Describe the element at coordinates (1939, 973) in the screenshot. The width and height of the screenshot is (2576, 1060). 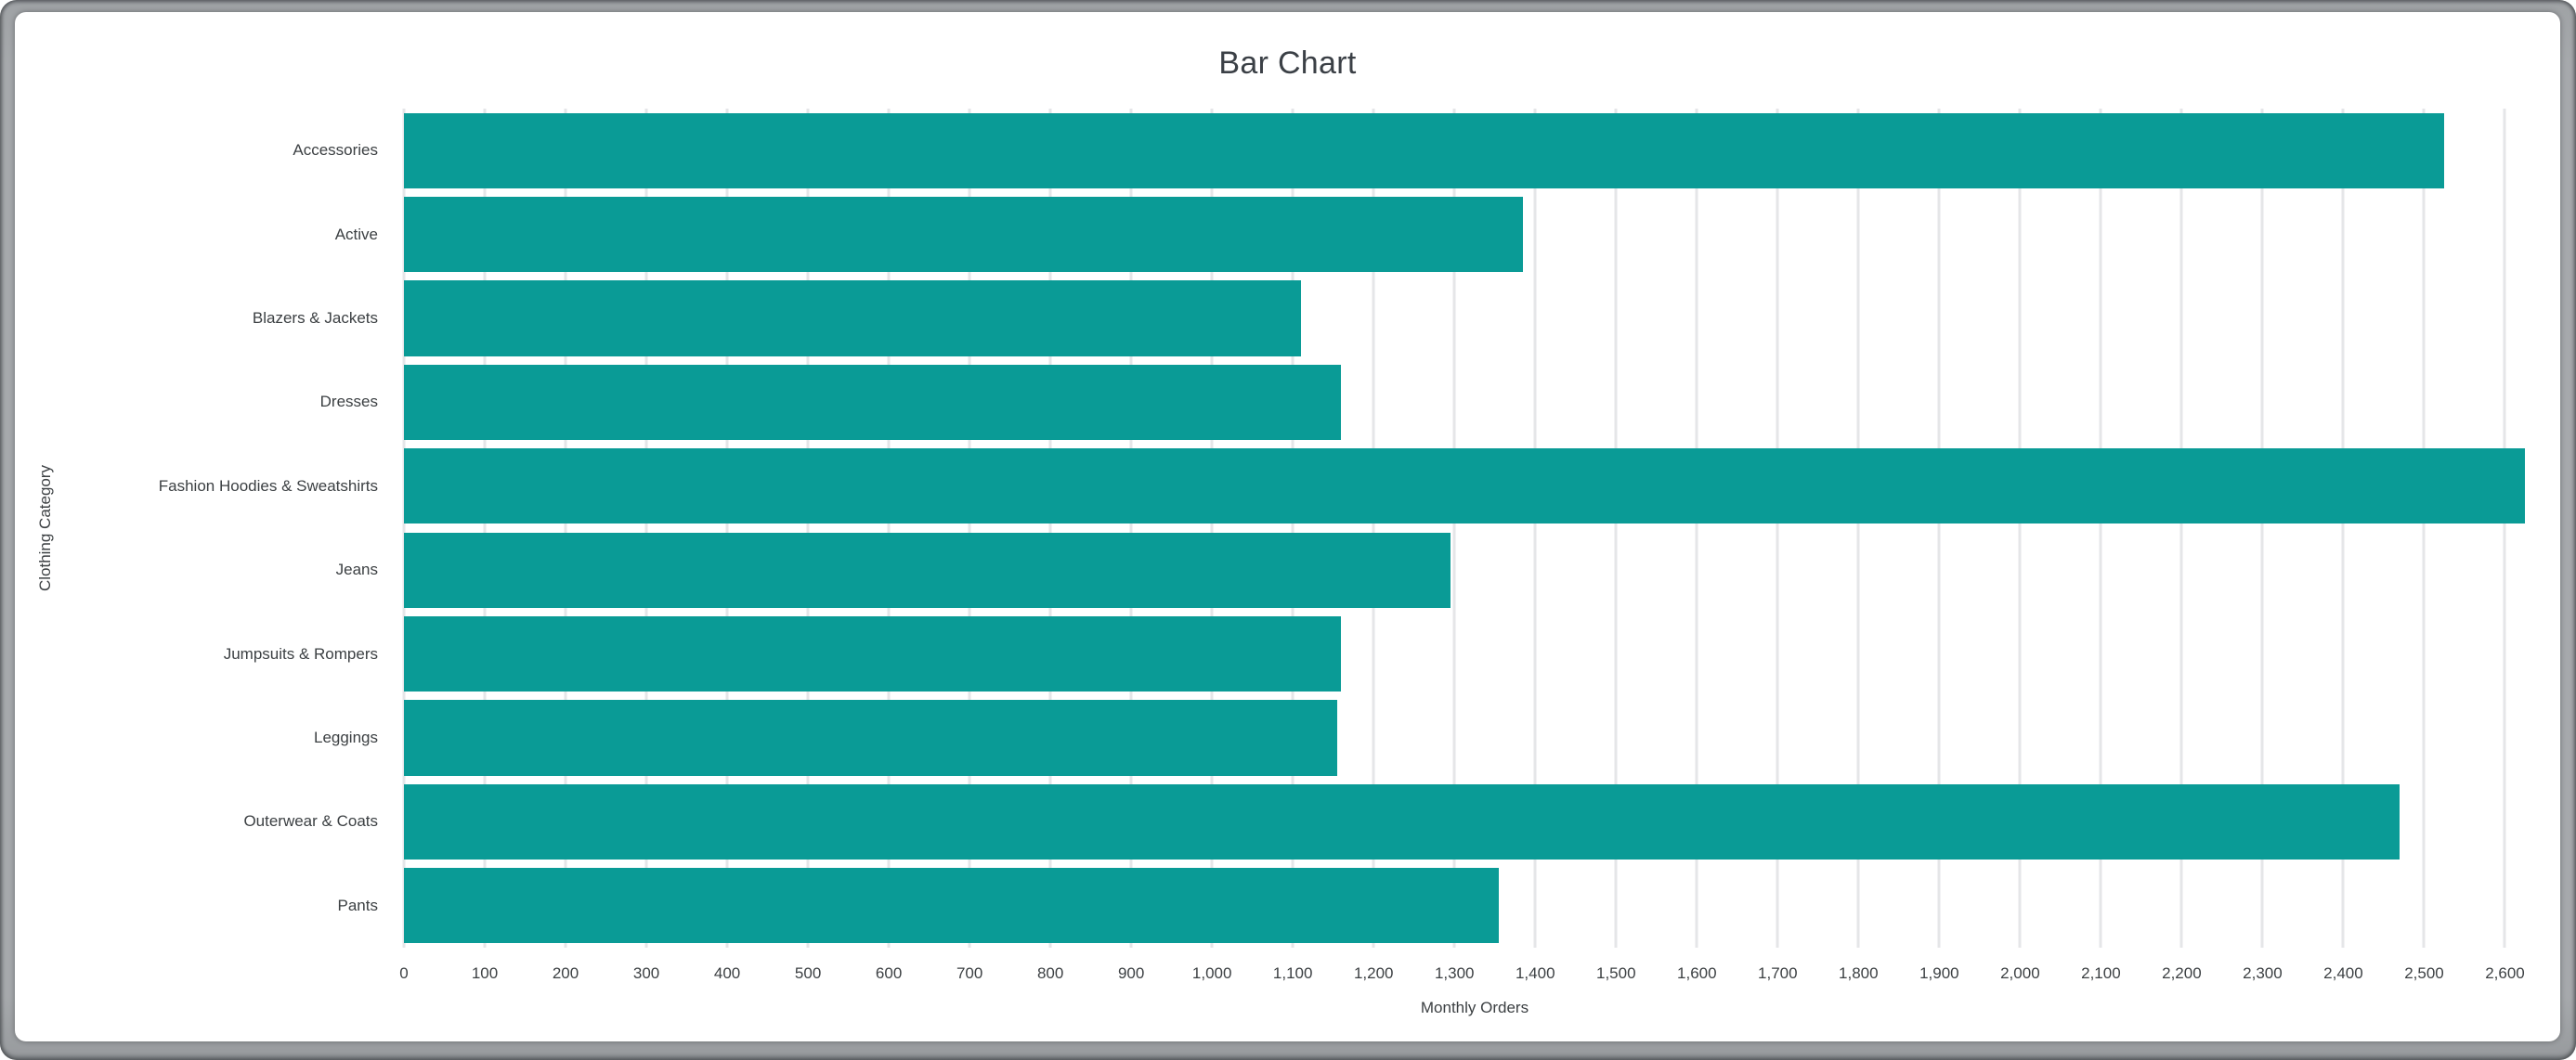
I see `x-tick-label: 1,900` at that location.